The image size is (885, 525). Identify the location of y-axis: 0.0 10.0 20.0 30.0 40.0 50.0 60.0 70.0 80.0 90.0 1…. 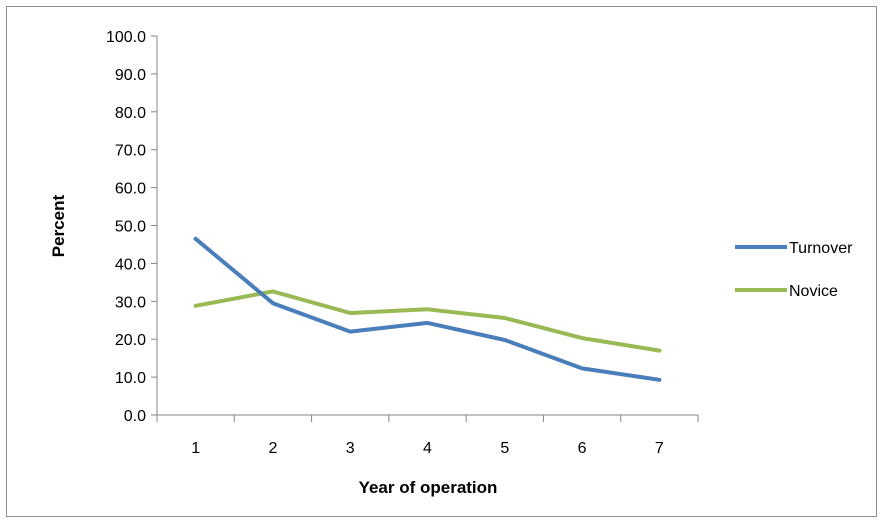
(132, 227).